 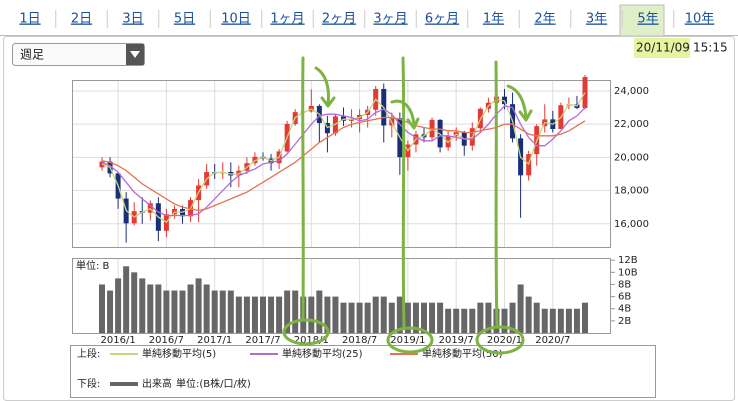 I want to click on volume-unit: 単位: B, so click(x=93, y=265).